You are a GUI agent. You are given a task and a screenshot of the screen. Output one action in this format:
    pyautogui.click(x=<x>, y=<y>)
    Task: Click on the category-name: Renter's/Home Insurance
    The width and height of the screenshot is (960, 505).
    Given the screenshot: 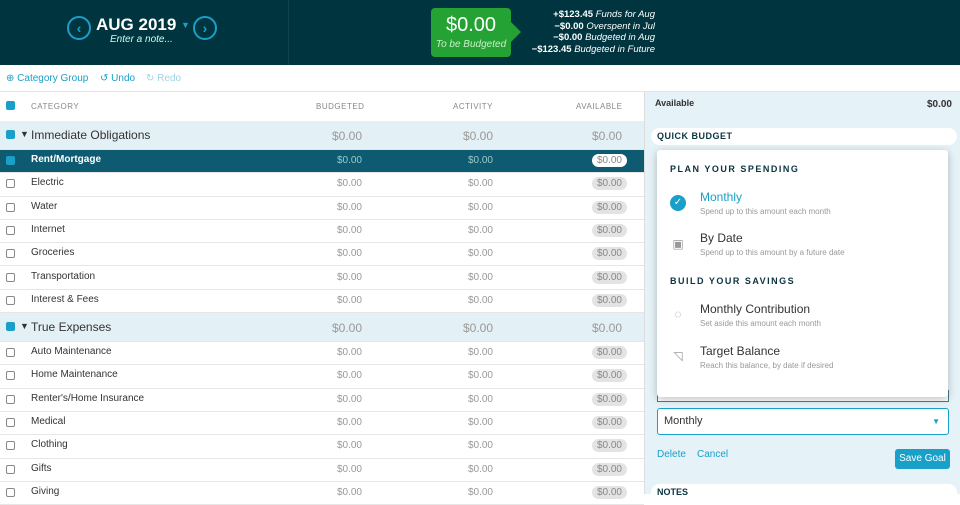 What is the action you would take?
    pyautogui.click(x=88, y=398)
    